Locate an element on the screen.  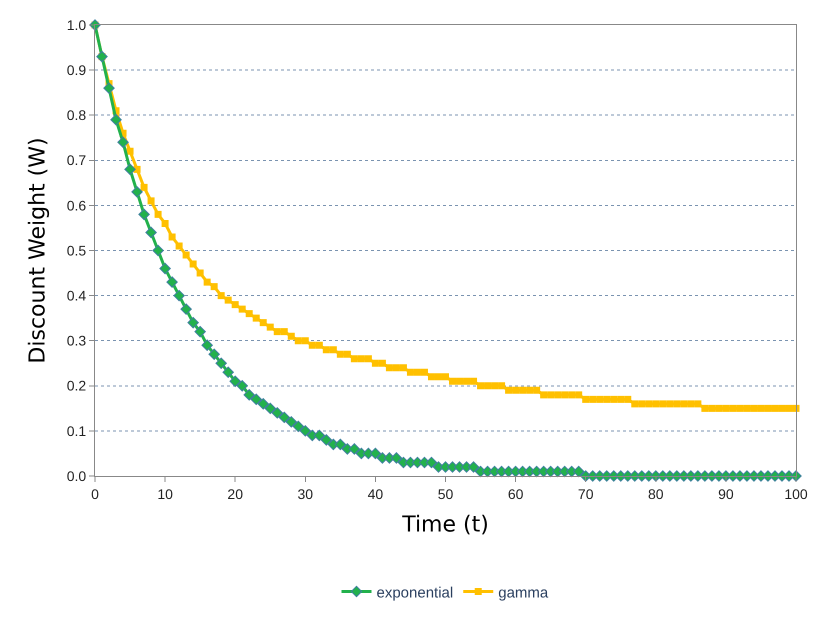
x-tick-label: 30 is located at coordinates (306, 494).